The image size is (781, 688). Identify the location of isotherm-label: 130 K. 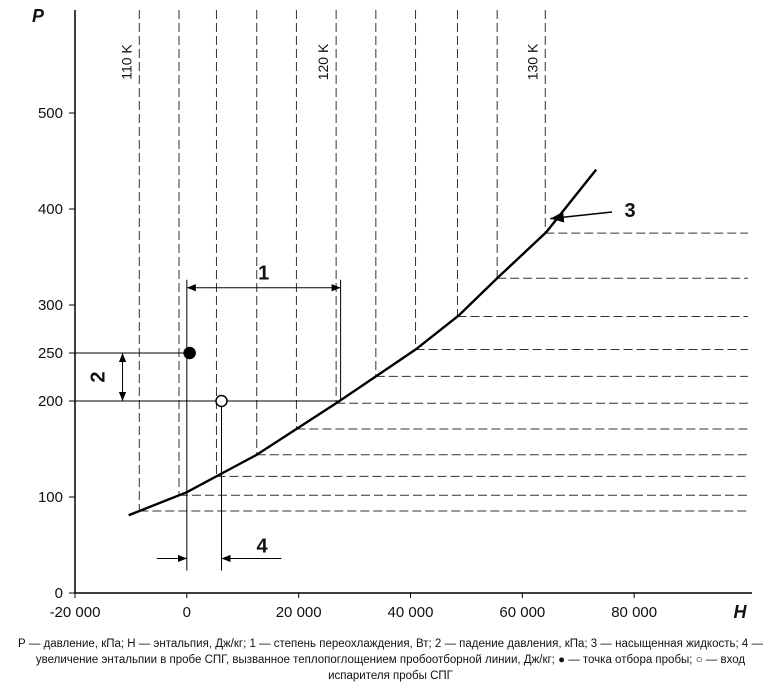
(532, 61).